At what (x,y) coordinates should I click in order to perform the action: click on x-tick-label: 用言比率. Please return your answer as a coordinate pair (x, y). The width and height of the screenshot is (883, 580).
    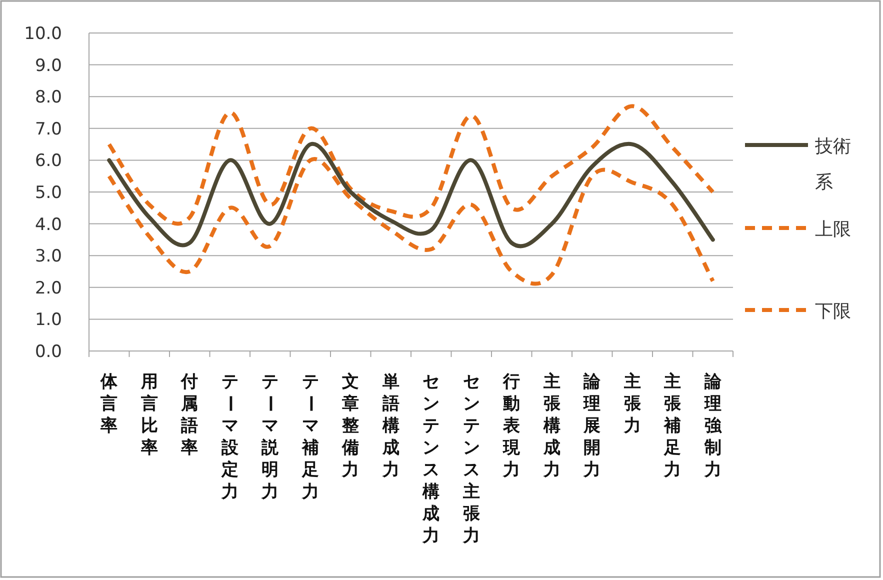
    Looking at the image, I should click on (149, 415).